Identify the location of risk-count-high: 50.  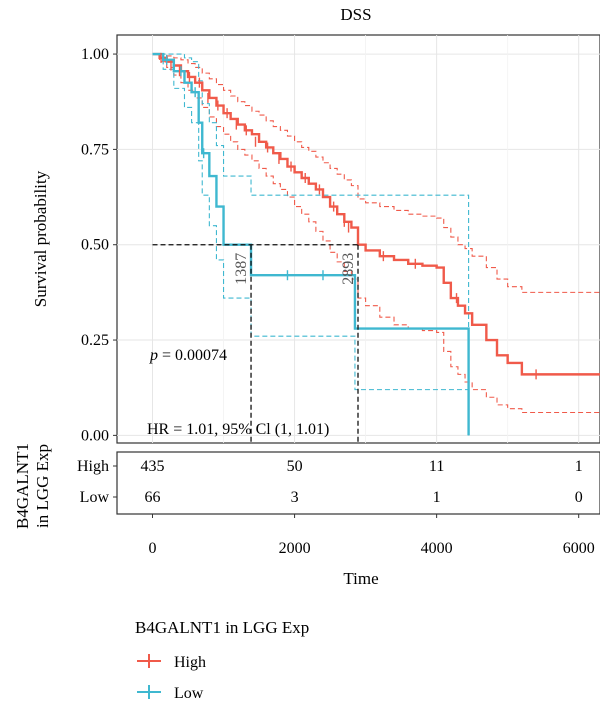
(295, 466).